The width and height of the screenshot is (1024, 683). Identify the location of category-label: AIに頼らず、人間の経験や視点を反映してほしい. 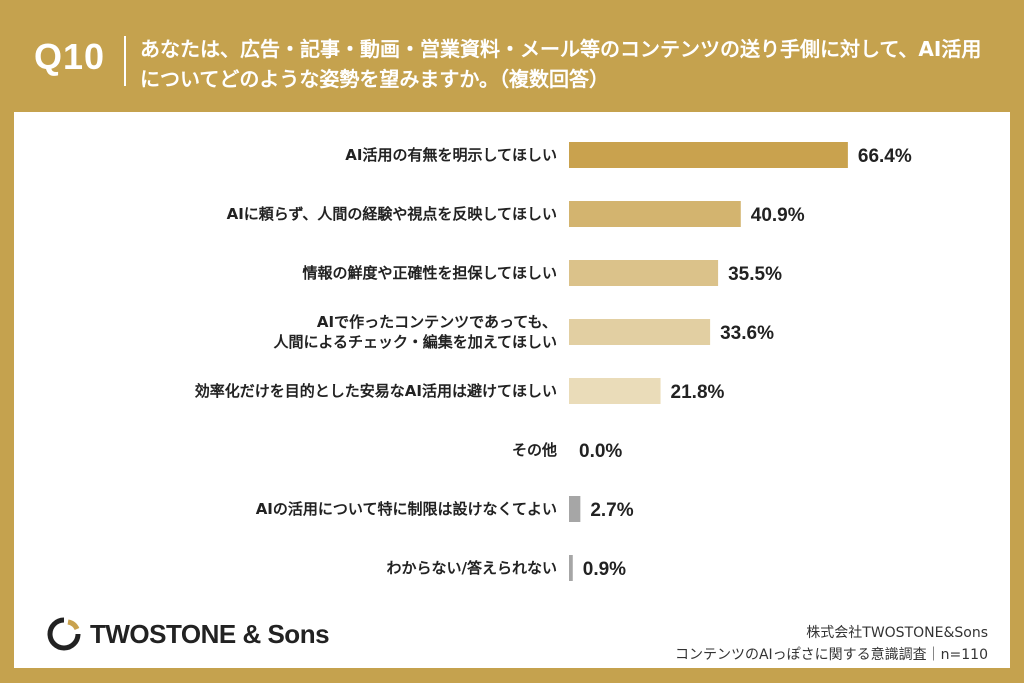
(392, 214).